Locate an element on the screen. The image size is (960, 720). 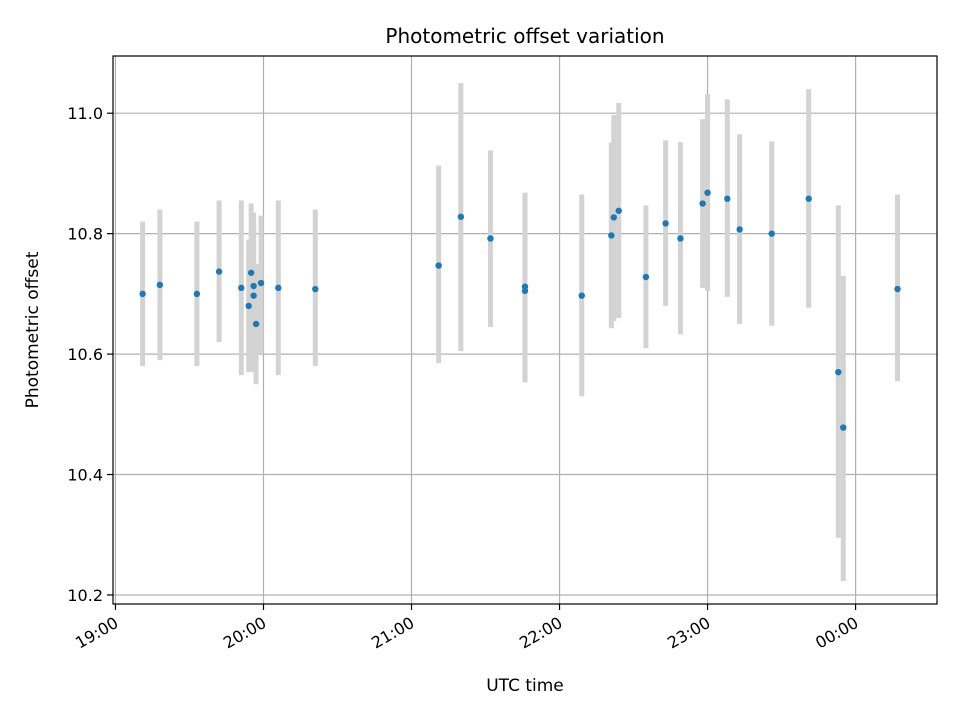
y-tick-label: 10.2 is located at coordinates (85, 595).